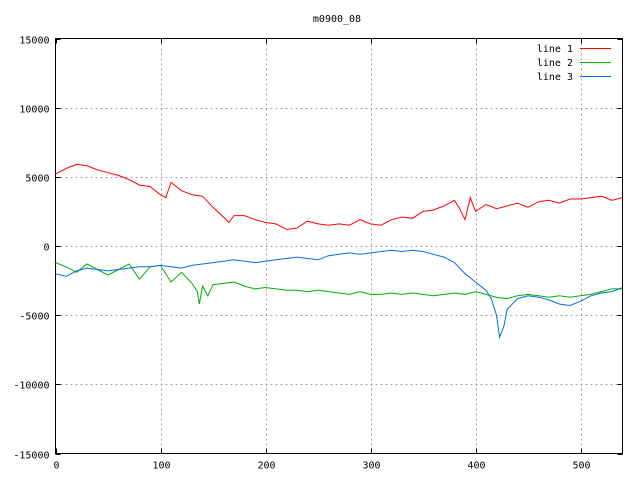 This screenshot has height=480, width=640. What do you see at coordinates (161, 466) in the screenshot?
I see `x-tick-label: 100` at bounding box center [161, 466].